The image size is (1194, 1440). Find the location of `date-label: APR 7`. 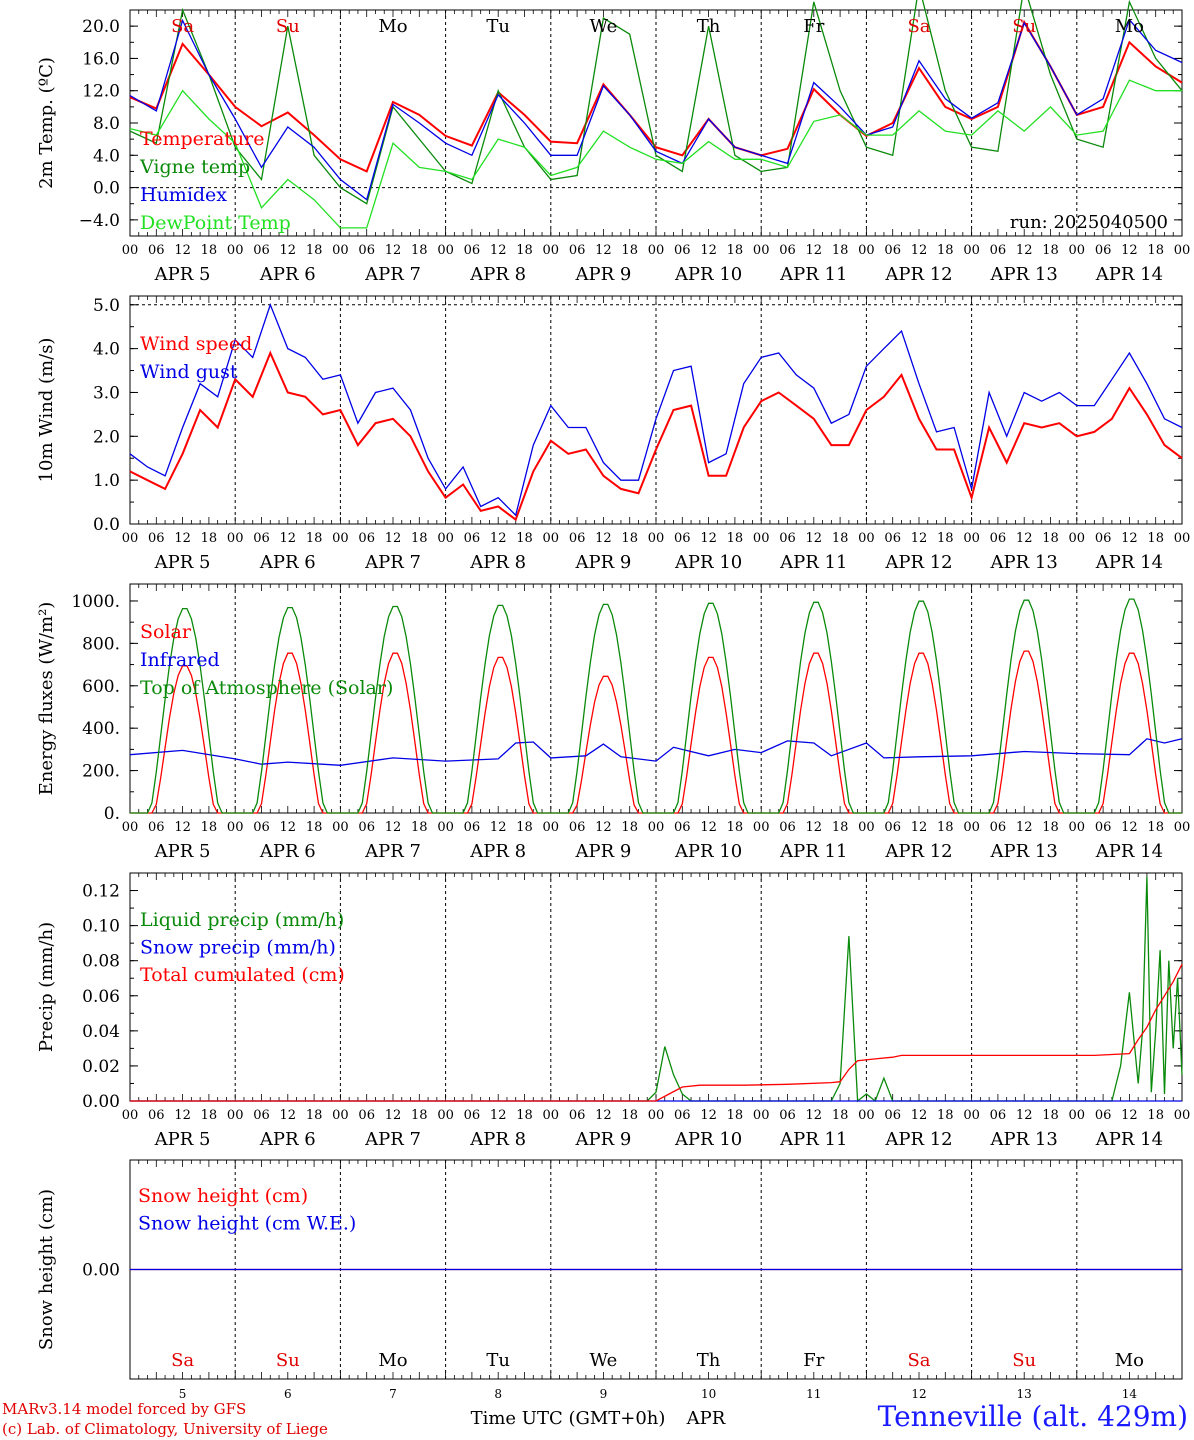

date-label: APR 7 is located at coordinates (392, 851).